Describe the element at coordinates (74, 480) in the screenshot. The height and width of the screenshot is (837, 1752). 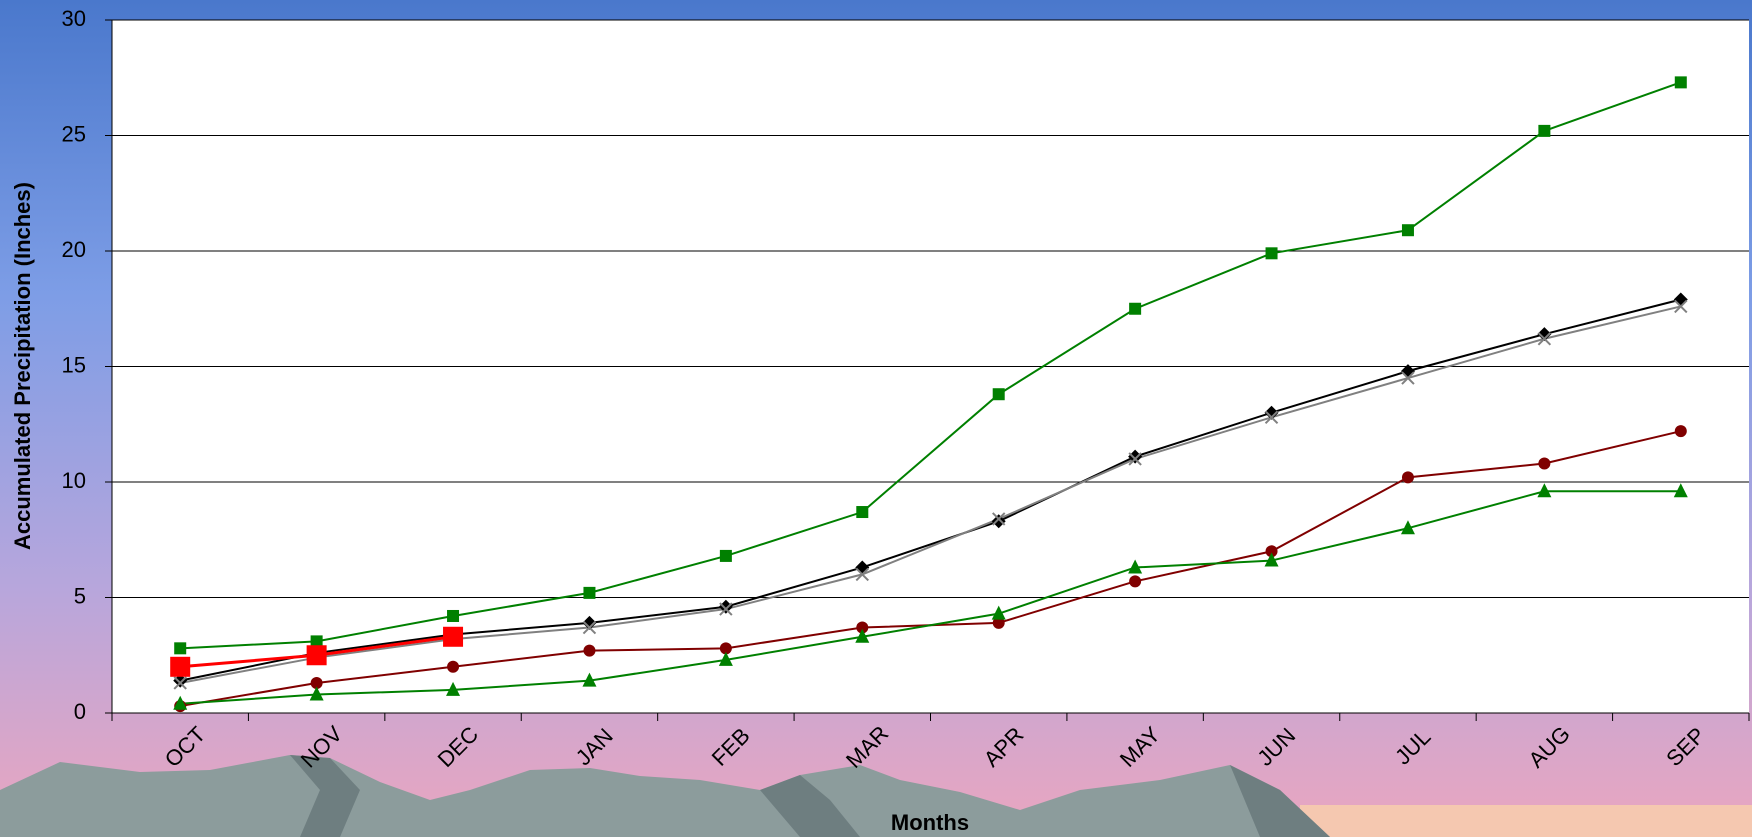
I see `y-tick-label: 10` at that location.